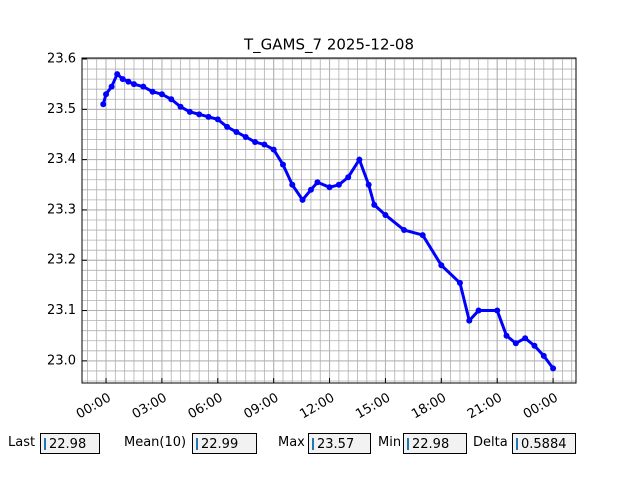 Image resolution: width=640 pixels, height=480 pixels. Describe the element at coordinates (150, 407) in the screenshot. I see `x-tick-label: 03:00` at that location.